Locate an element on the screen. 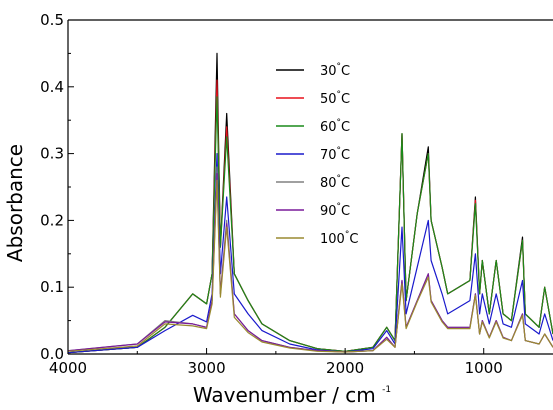 This screenshot has width=553, height=410. legend-label-60: 60°C is located at coordinates (335, 126).